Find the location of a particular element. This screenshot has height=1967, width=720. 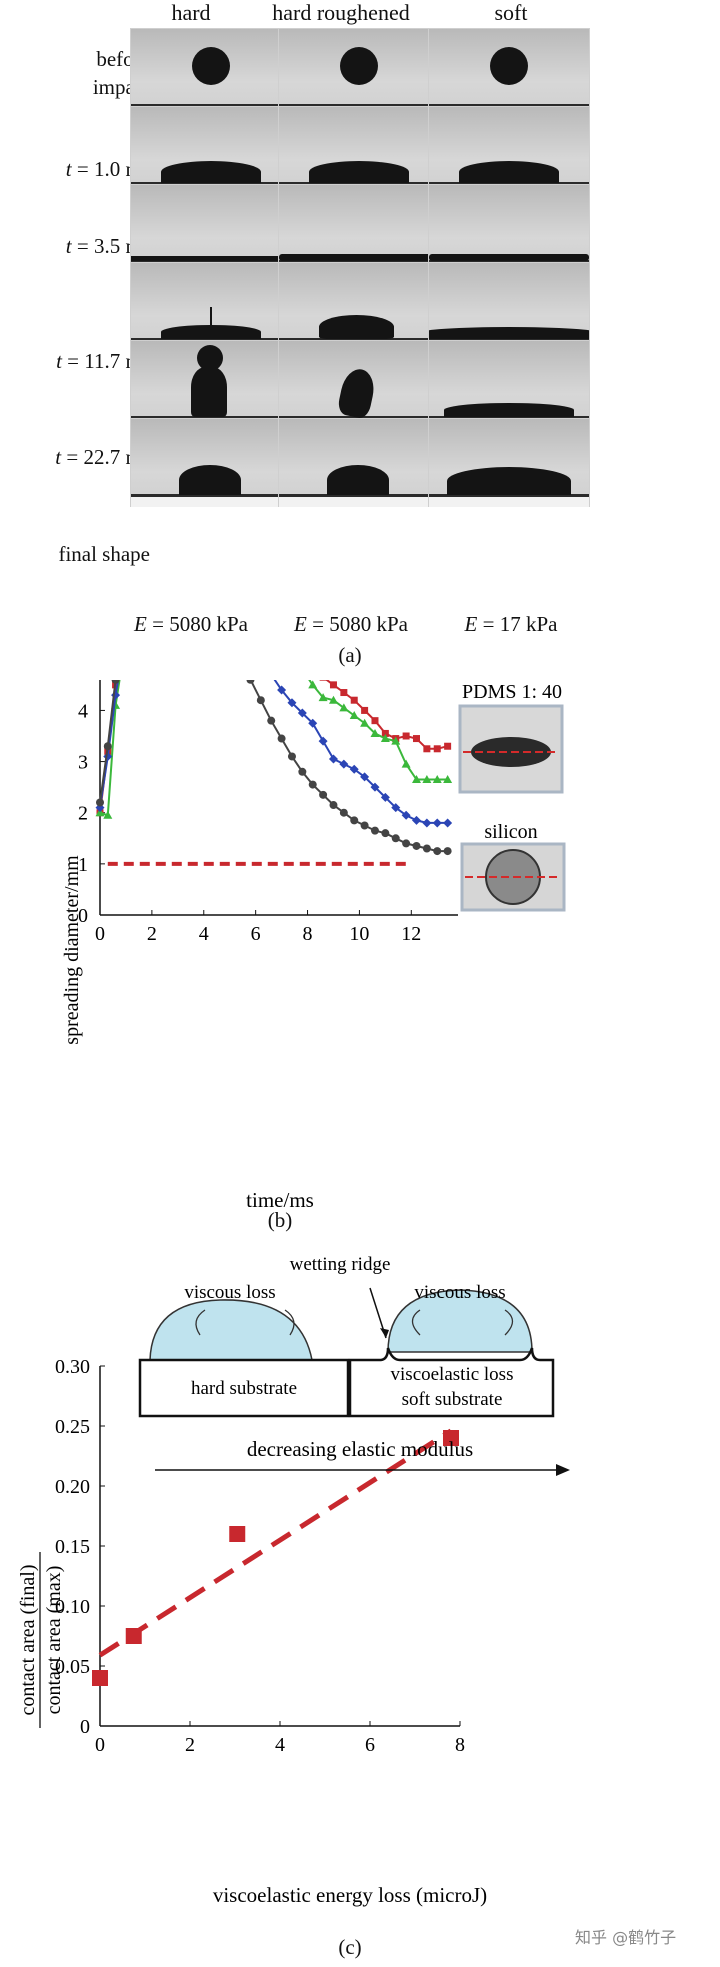

y-tick-label: 3 is located at coordinates (83, 763).